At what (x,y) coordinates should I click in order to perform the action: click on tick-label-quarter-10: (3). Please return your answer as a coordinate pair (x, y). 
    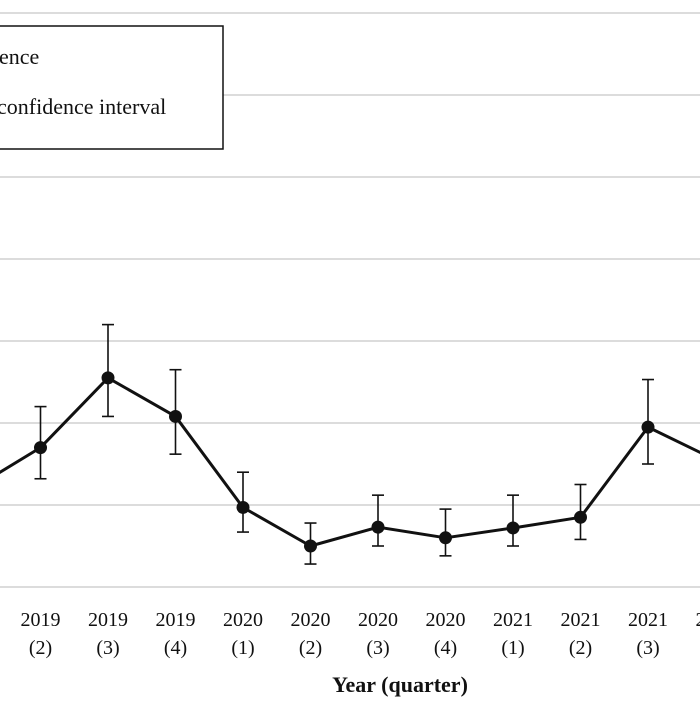
    Looking at the image, I should click on (647, 648).